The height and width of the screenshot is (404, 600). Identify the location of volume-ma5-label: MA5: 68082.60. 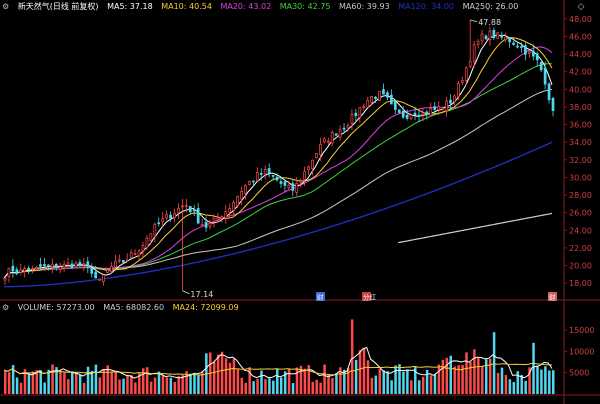
(134, 307).